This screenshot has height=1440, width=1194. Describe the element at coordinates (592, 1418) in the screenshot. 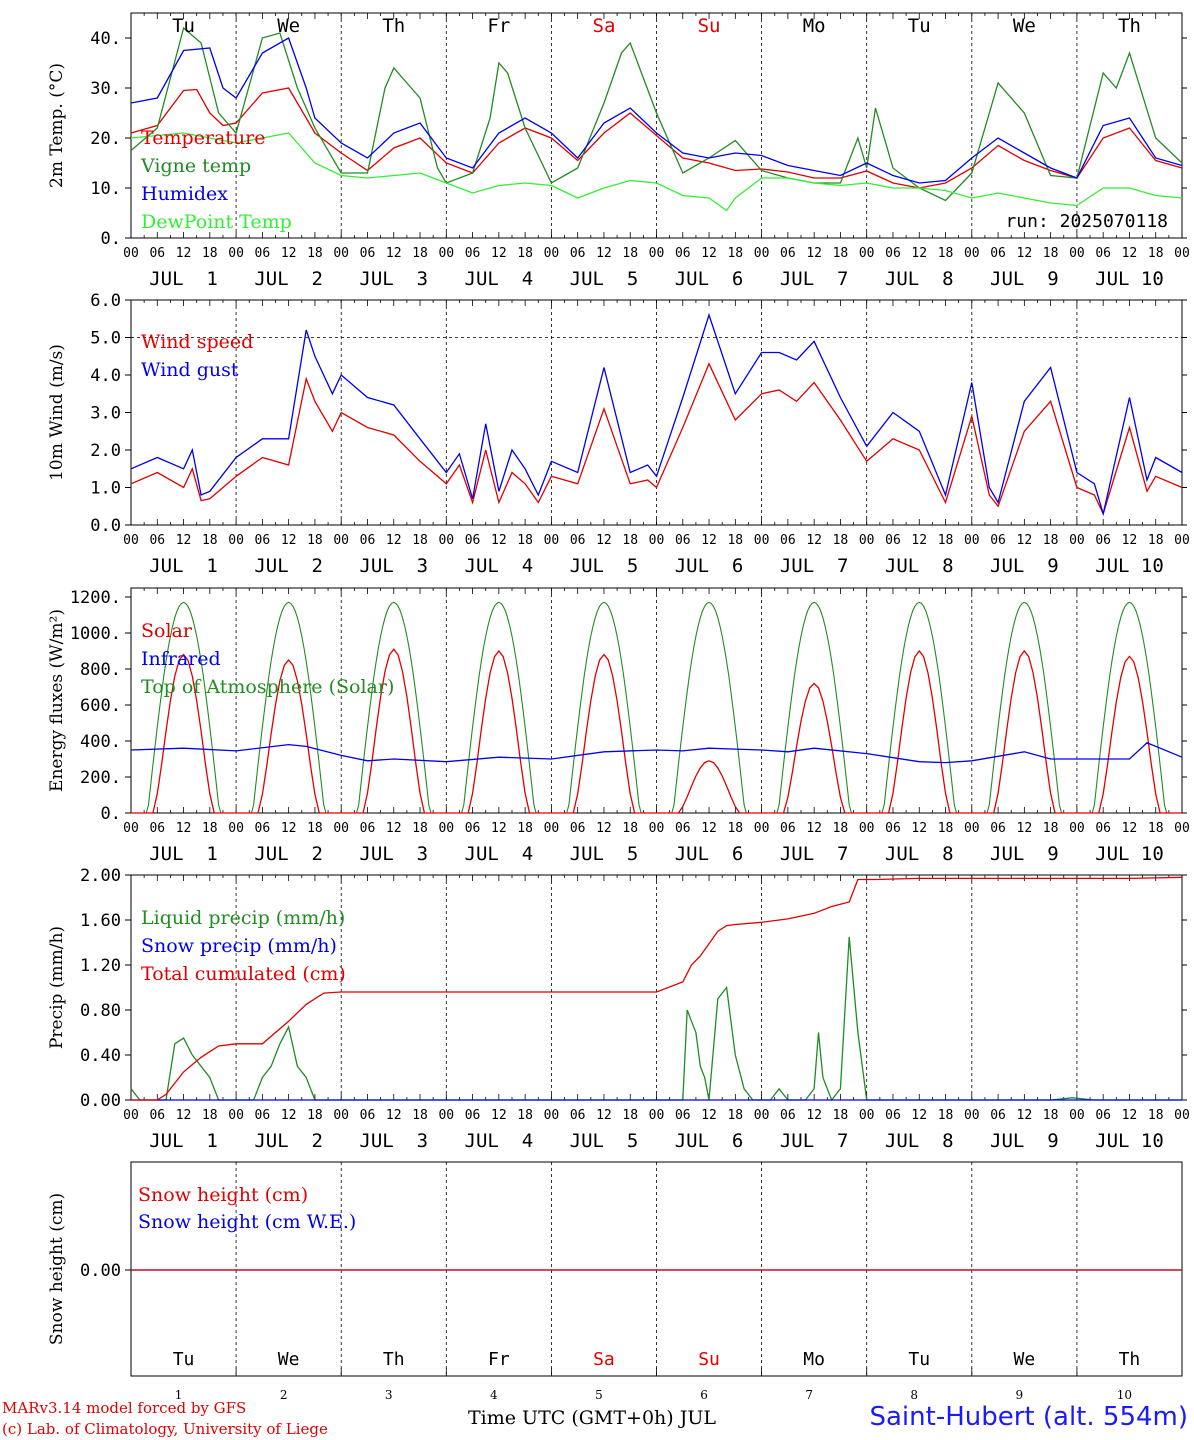

I see `x-axis-title: Time UTC (GMT+0h) JUL` at that location.